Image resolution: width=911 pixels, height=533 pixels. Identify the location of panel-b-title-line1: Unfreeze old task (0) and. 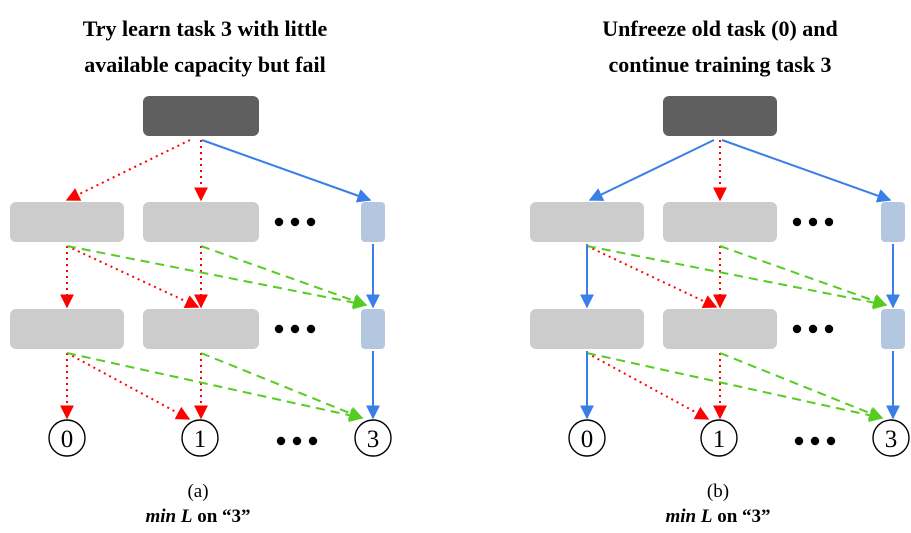
(719, 28).